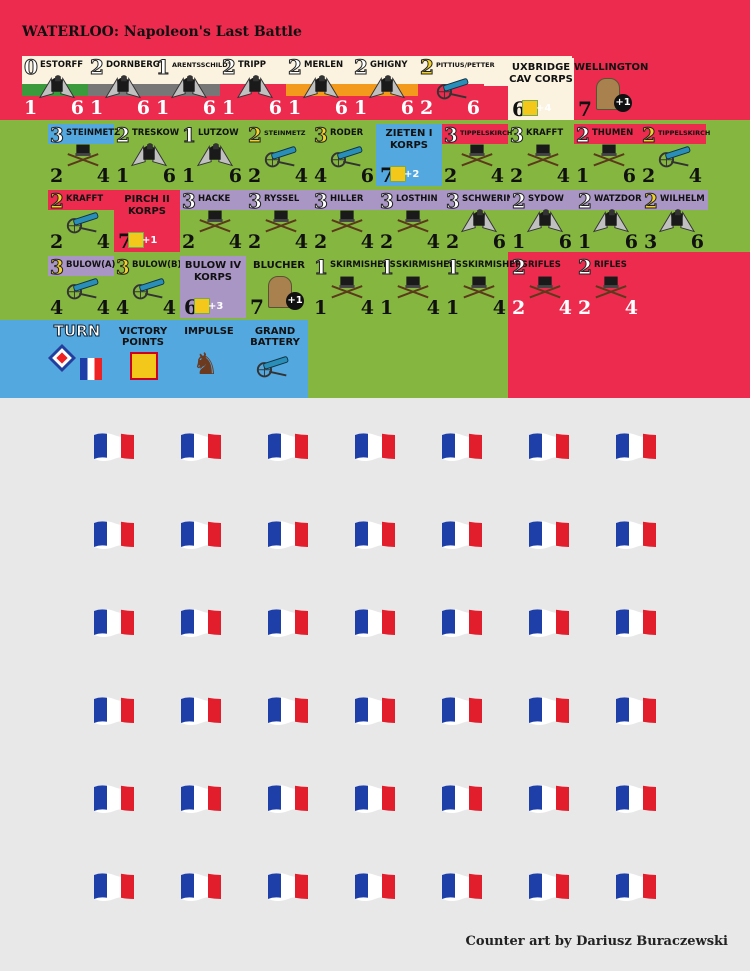 The height and width of the screenshot is (971, 750). What do you see at coordinates (456, 87) in the screenshot?
I see `unit-counter-pittius-petter: 2 PITTIUS/PETTER 2 6` at bounding box center [456, 87].